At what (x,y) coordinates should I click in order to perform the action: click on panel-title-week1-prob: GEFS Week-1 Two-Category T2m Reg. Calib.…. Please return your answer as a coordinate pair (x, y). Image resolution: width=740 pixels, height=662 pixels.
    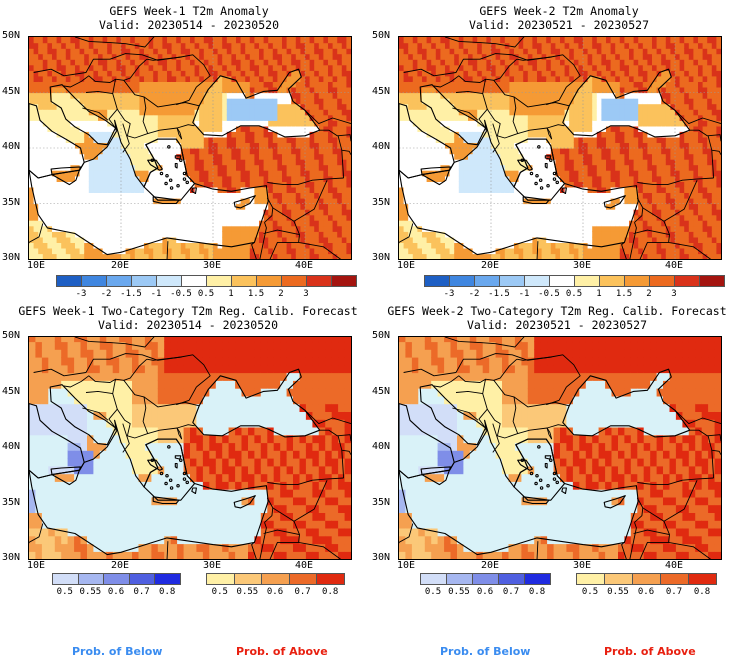
    Looking at the image, I should click on (188, 318).